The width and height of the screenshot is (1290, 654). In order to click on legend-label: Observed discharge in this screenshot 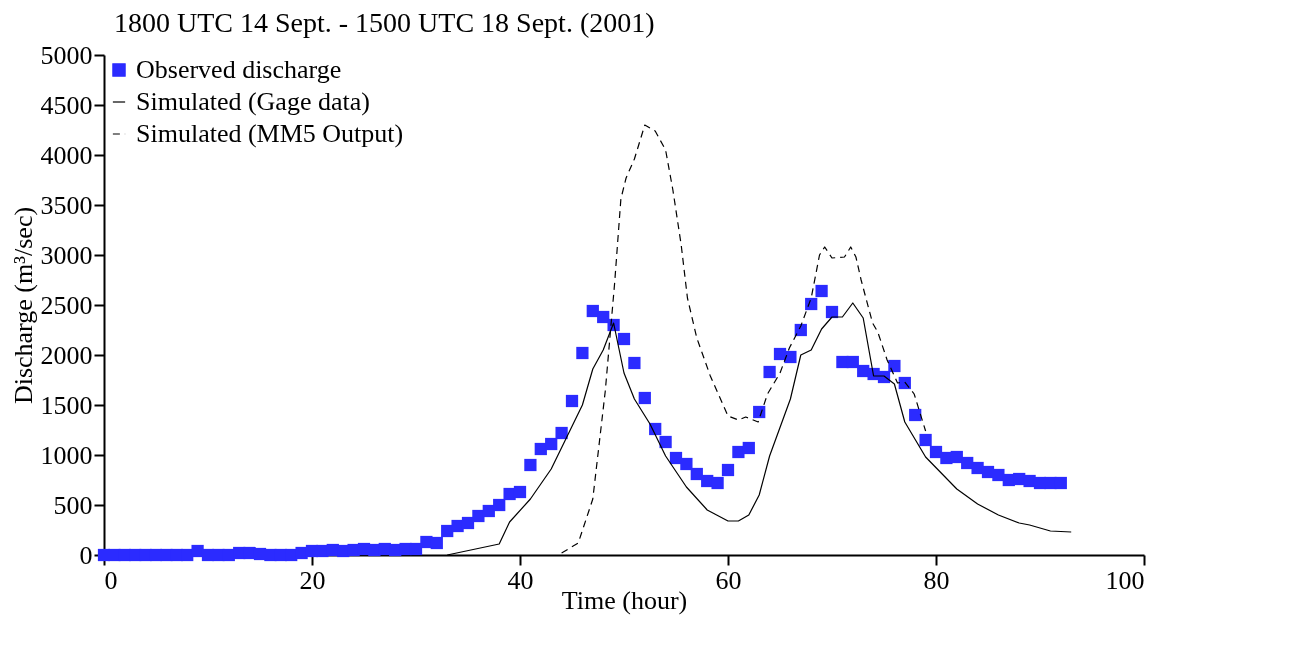, I will do `click(239, 69)`.